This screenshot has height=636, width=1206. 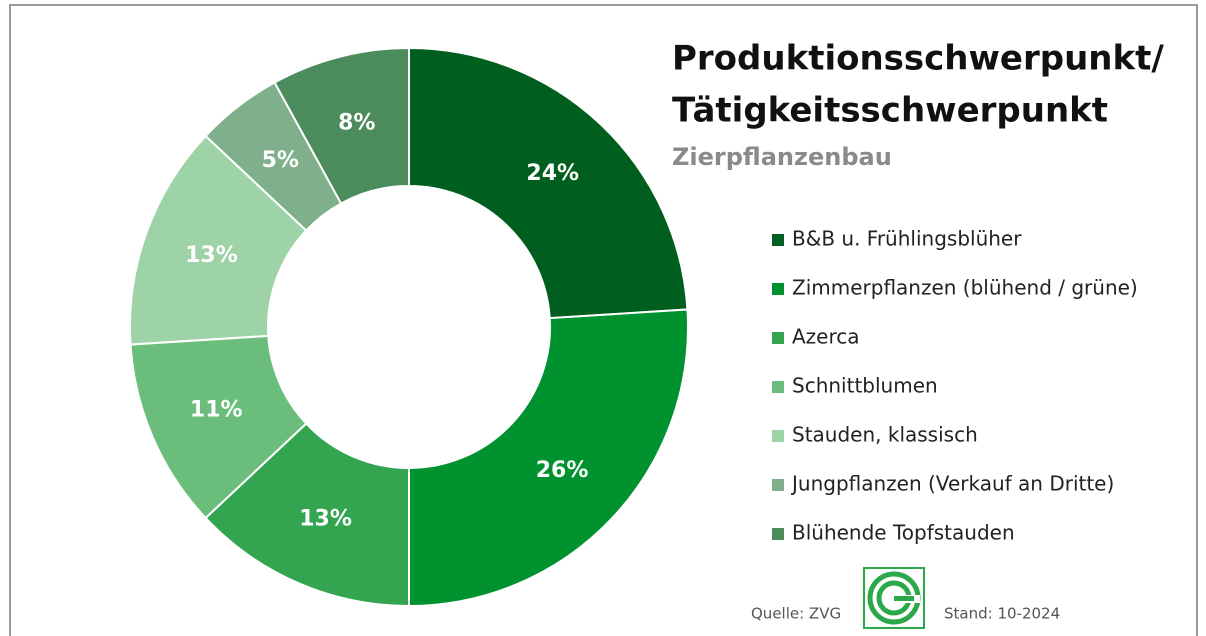 I want to click on chart-title: Tätigkeitsschwerpunkt, so click(x=890, y=111).